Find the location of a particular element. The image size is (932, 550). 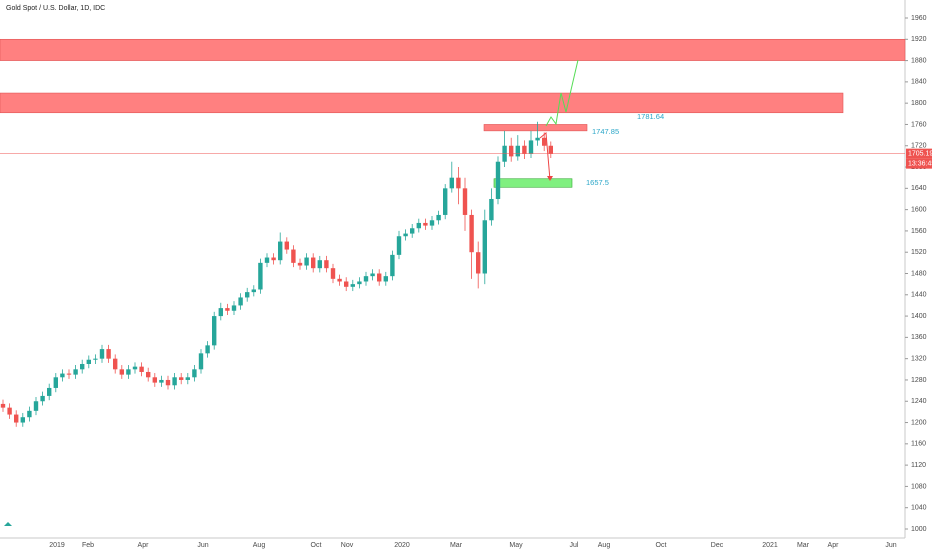

y-tick-label: 1480 is located at coordinates (919, 273).